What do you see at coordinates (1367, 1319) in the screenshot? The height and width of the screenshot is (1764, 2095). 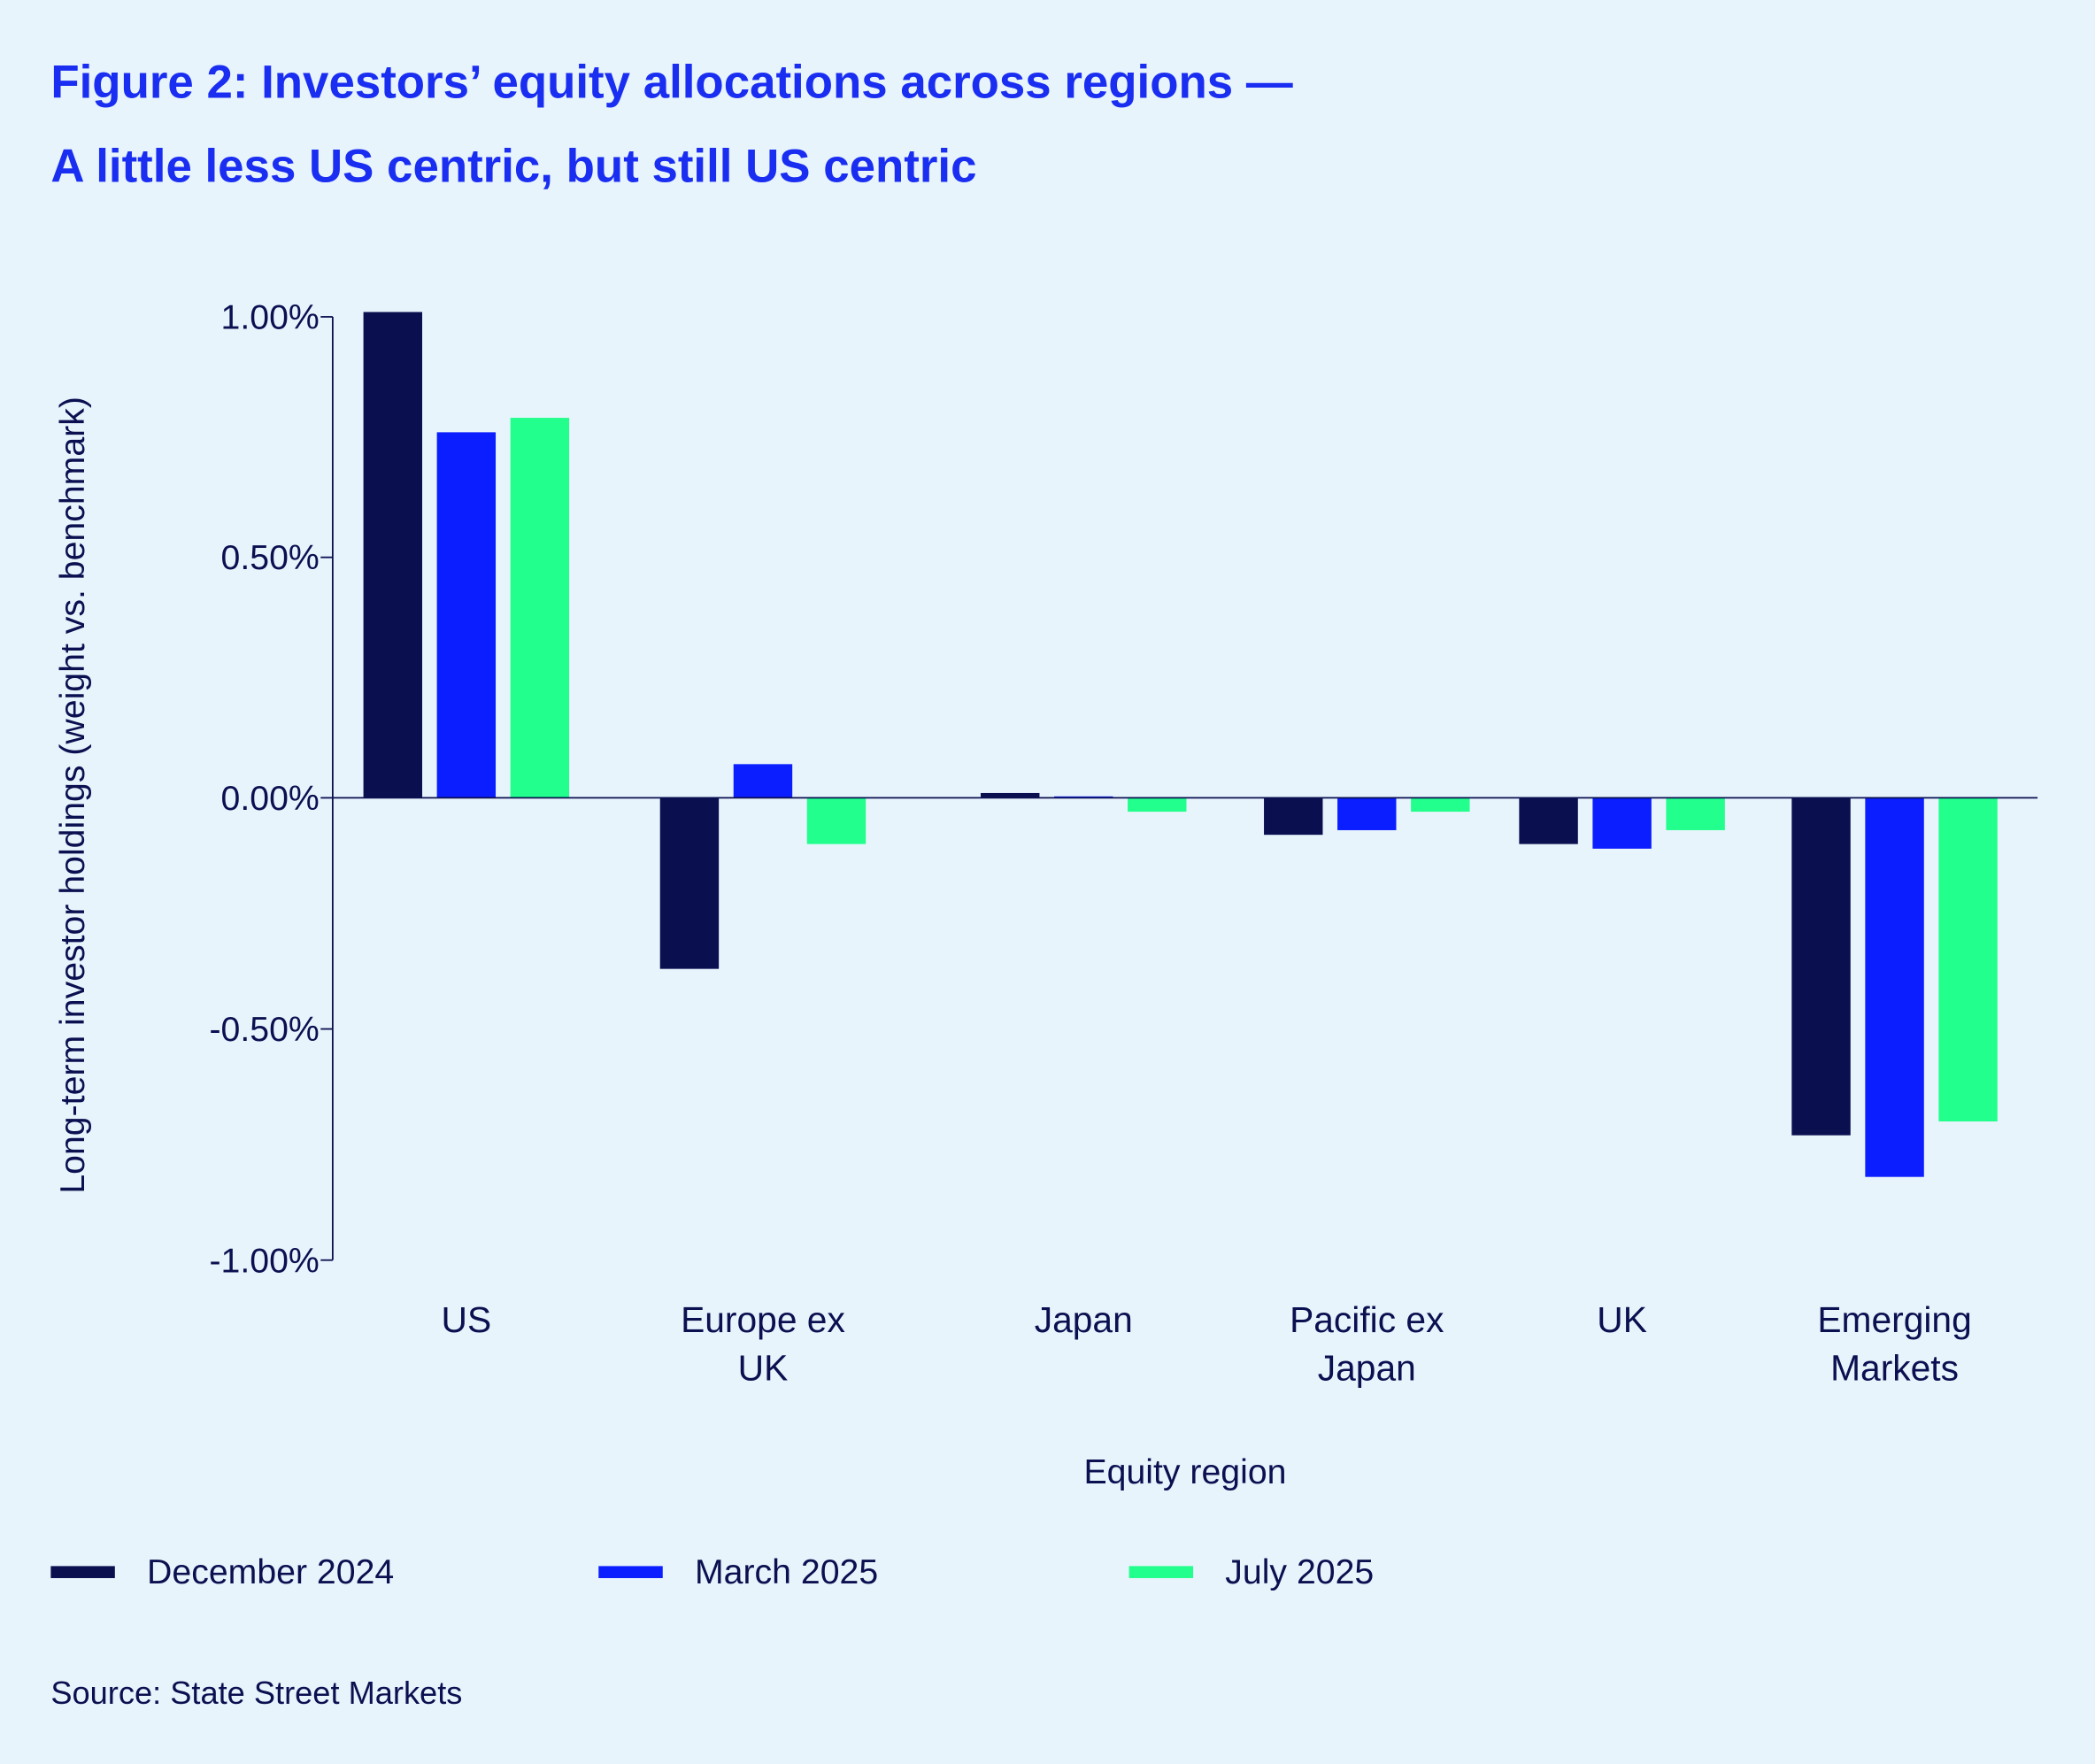 I see `x-tick-label: Pacific ex` at bounding box center [1367, 1319].